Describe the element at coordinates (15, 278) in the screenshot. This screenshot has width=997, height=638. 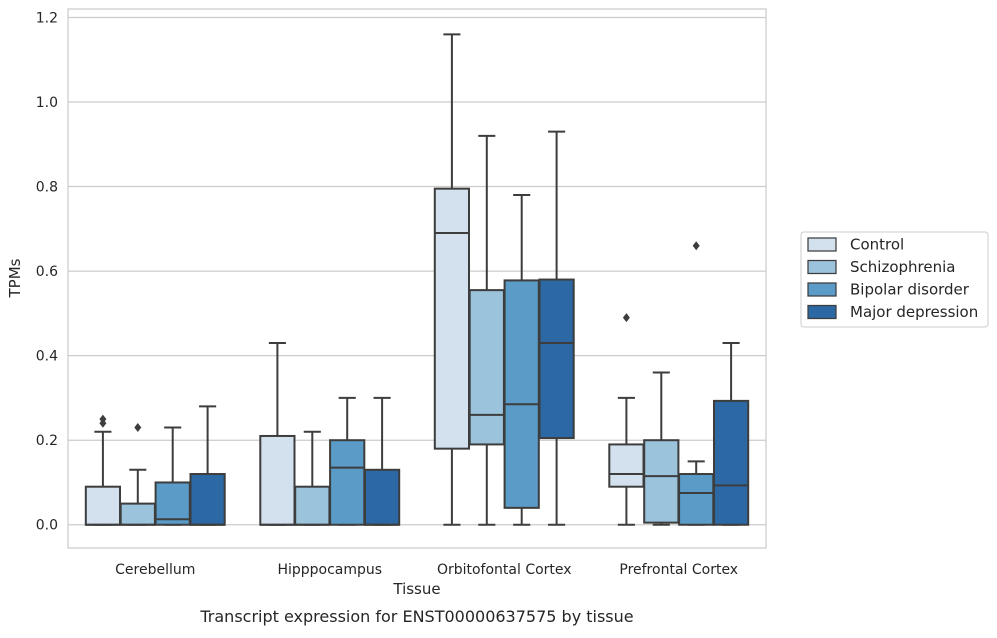
I see `y-axis-title: TPMs` at that location.